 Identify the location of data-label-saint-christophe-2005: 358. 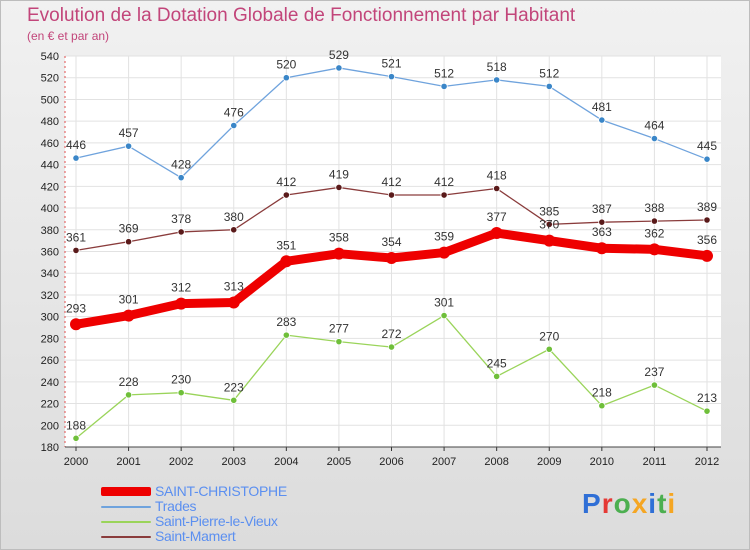
(339, 238).